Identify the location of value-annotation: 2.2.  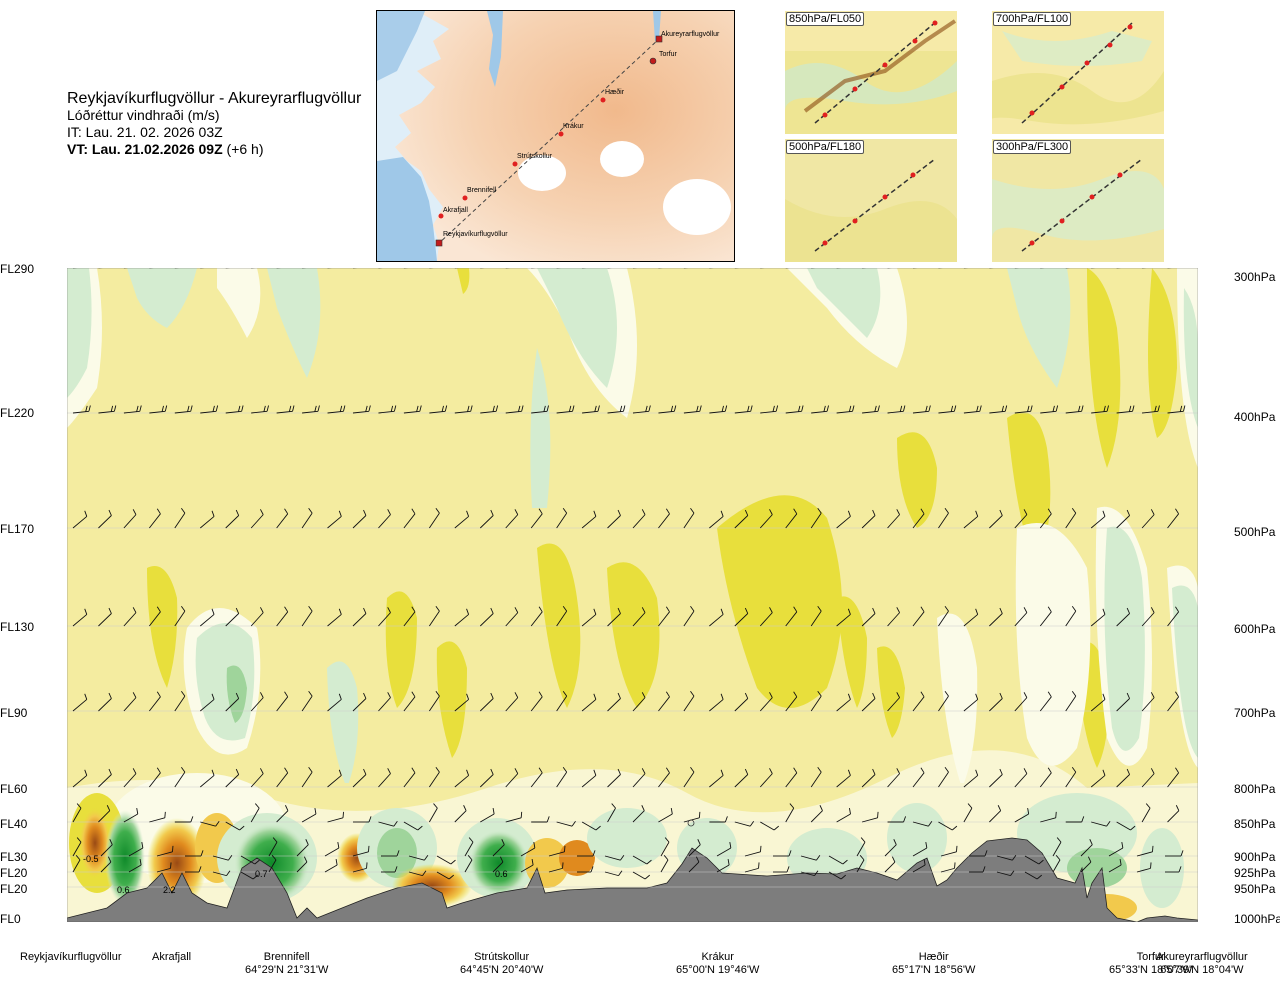
(169, 890).